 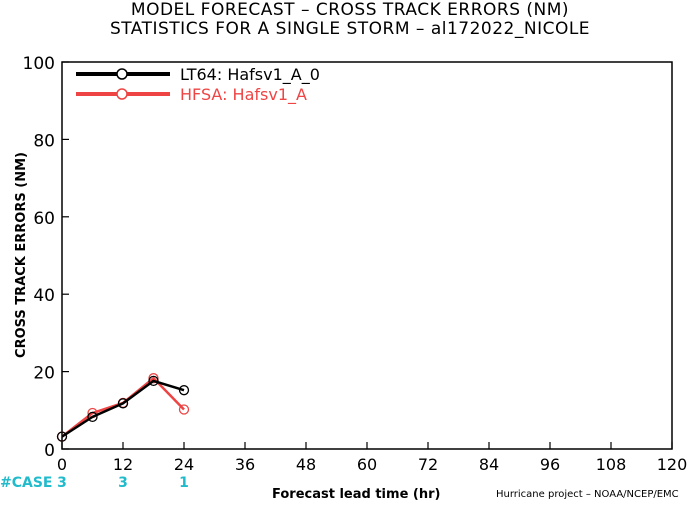 I want to click on y-tick-label-3: 60, so click(x=44, y=219).